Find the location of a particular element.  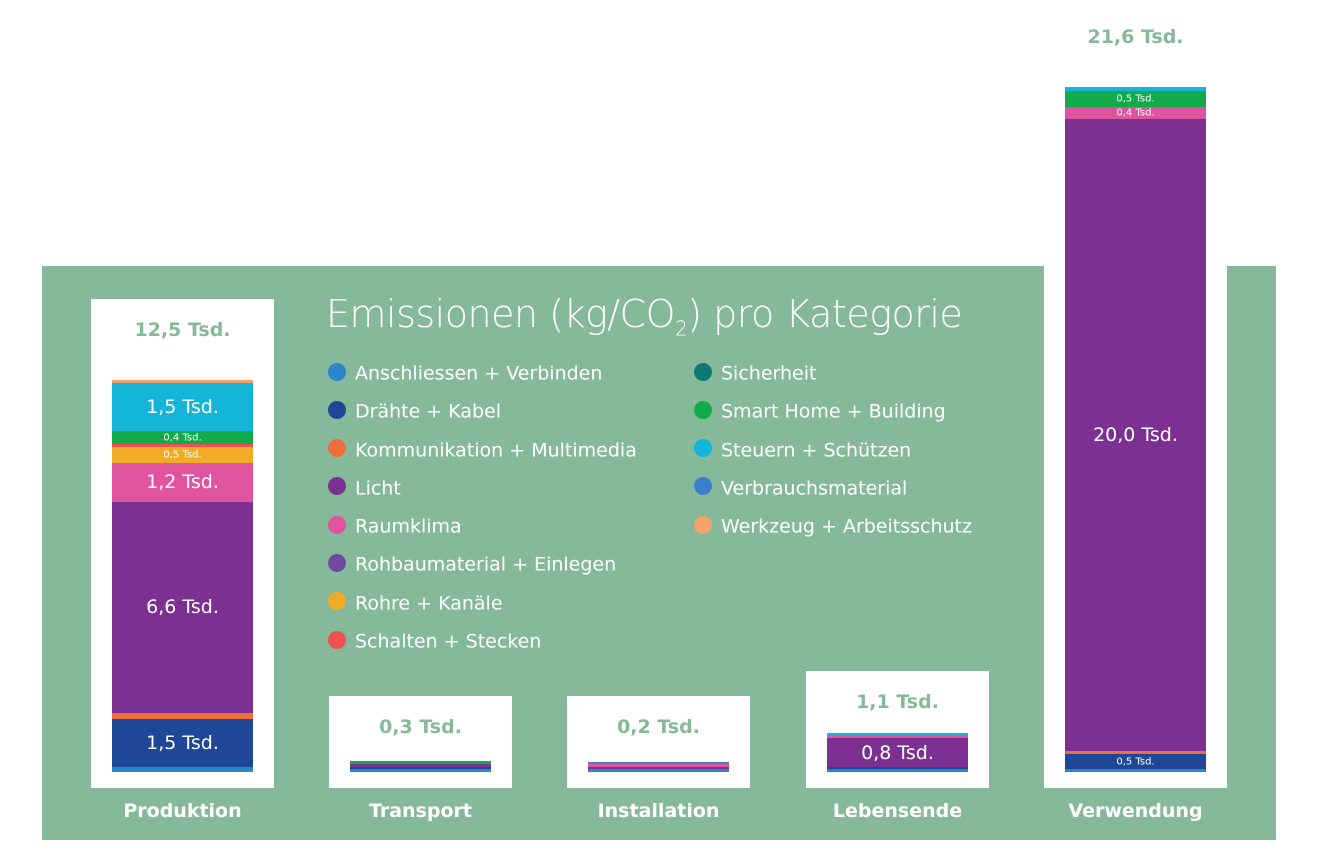

bar-card-installation: 0,2 Tsd. is located at coordinates (658, 742).